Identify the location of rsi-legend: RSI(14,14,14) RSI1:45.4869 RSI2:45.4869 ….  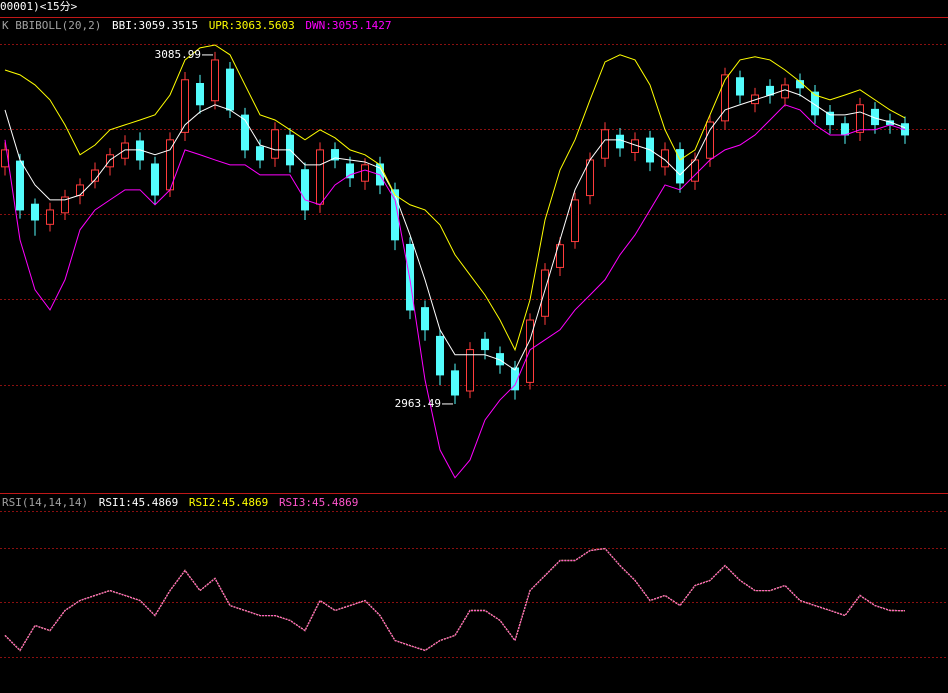
(180, 502).